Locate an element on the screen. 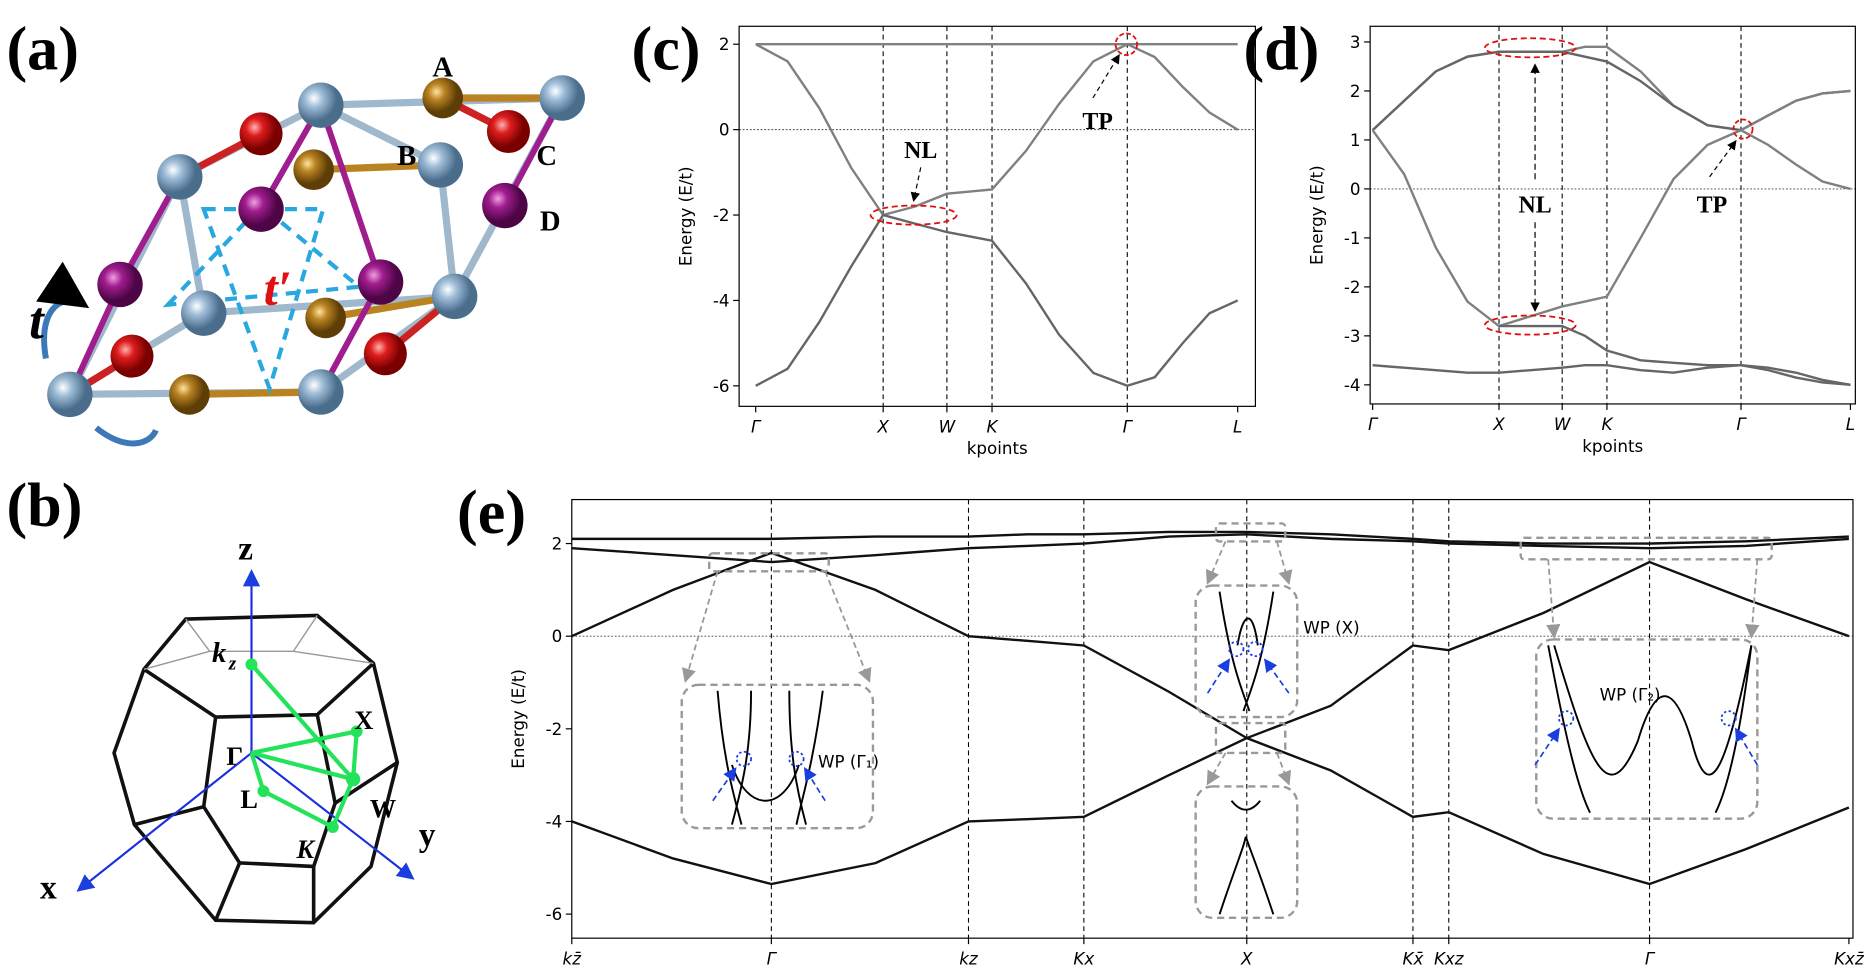 The height and width of the screenshot is (980, 1875). x-tick-label: kz is located at coordinates (969, 958).